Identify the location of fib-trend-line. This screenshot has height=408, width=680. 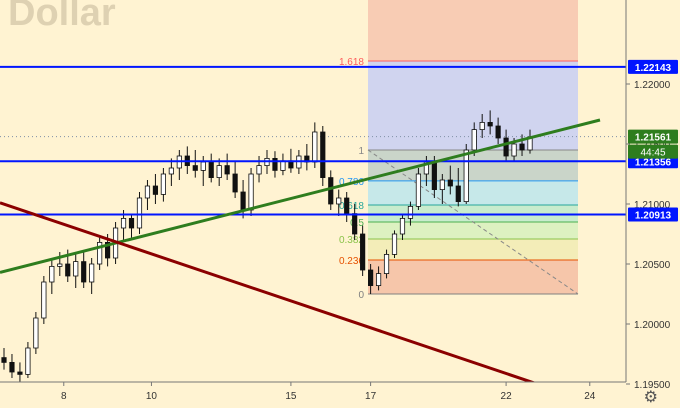
(473, 222).